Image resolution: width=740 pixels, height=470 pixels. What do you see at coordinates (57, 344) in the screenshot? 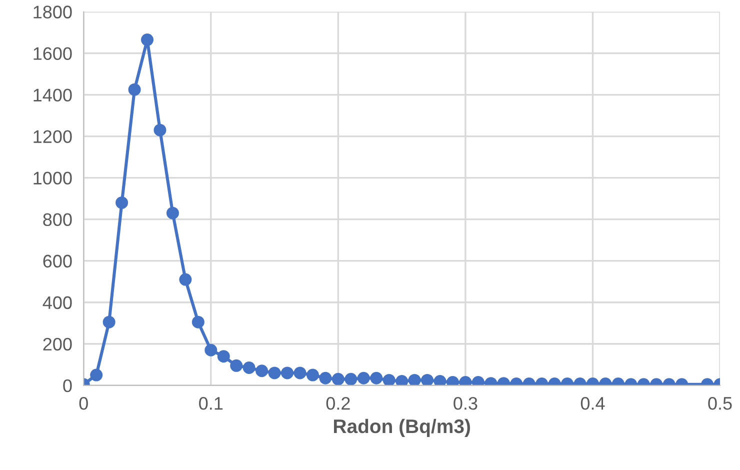
I see `y-tick-label: 200` at bounding box center [57, 344].